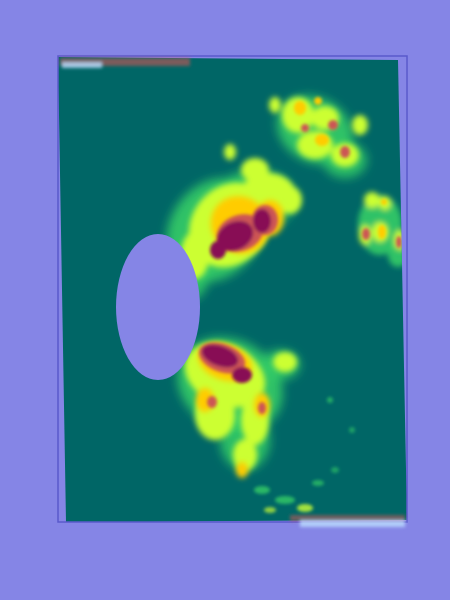 The height and width of the screenshot is (600, 450). What do you see at coordinates (234, 229) in the screenshot?
I see `upper-wing-band` at bounding box center [234, 229].